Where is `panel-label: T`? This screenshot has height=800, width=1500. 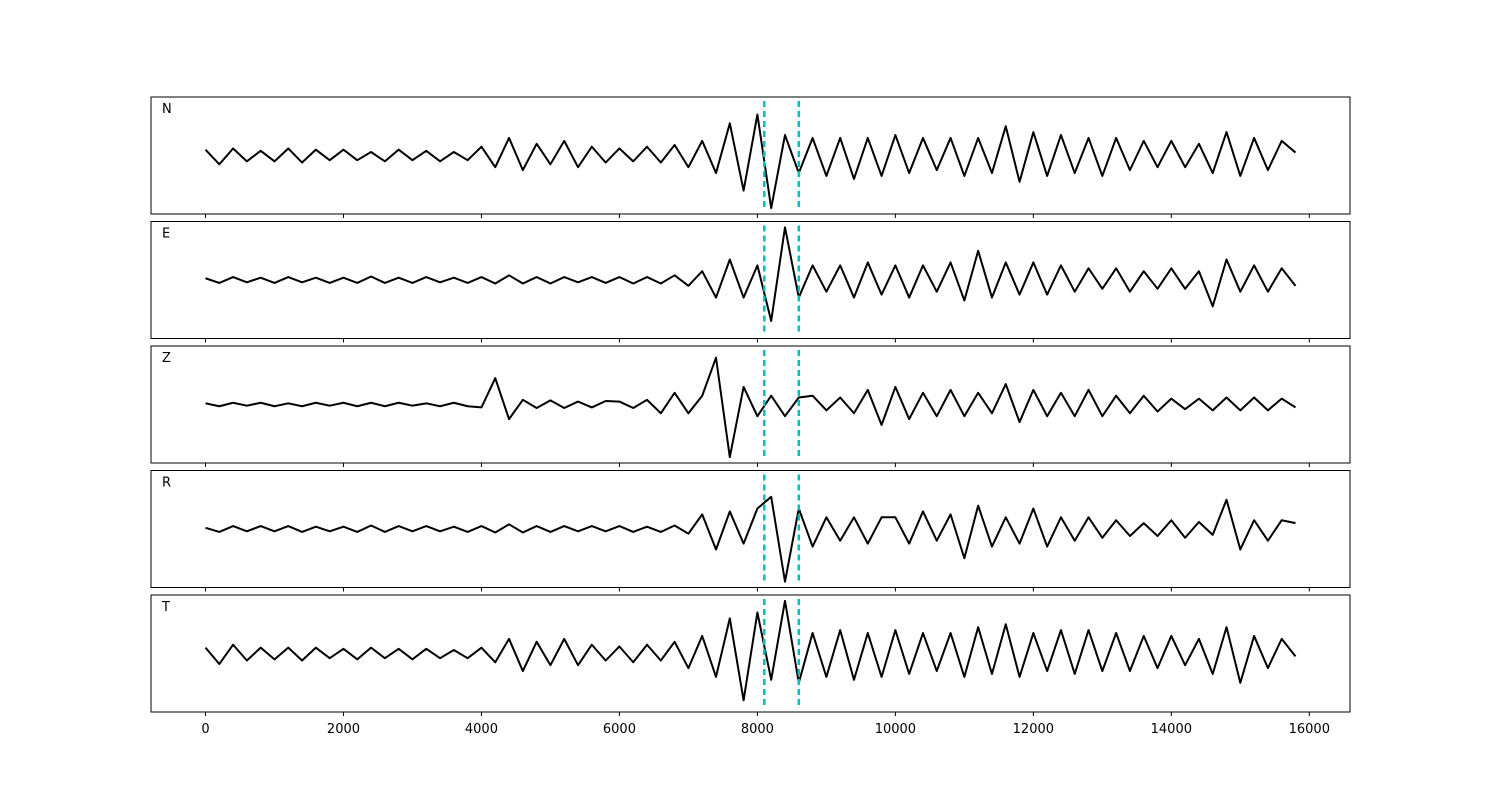 panel-label: T is located at coordinates (165, 607).